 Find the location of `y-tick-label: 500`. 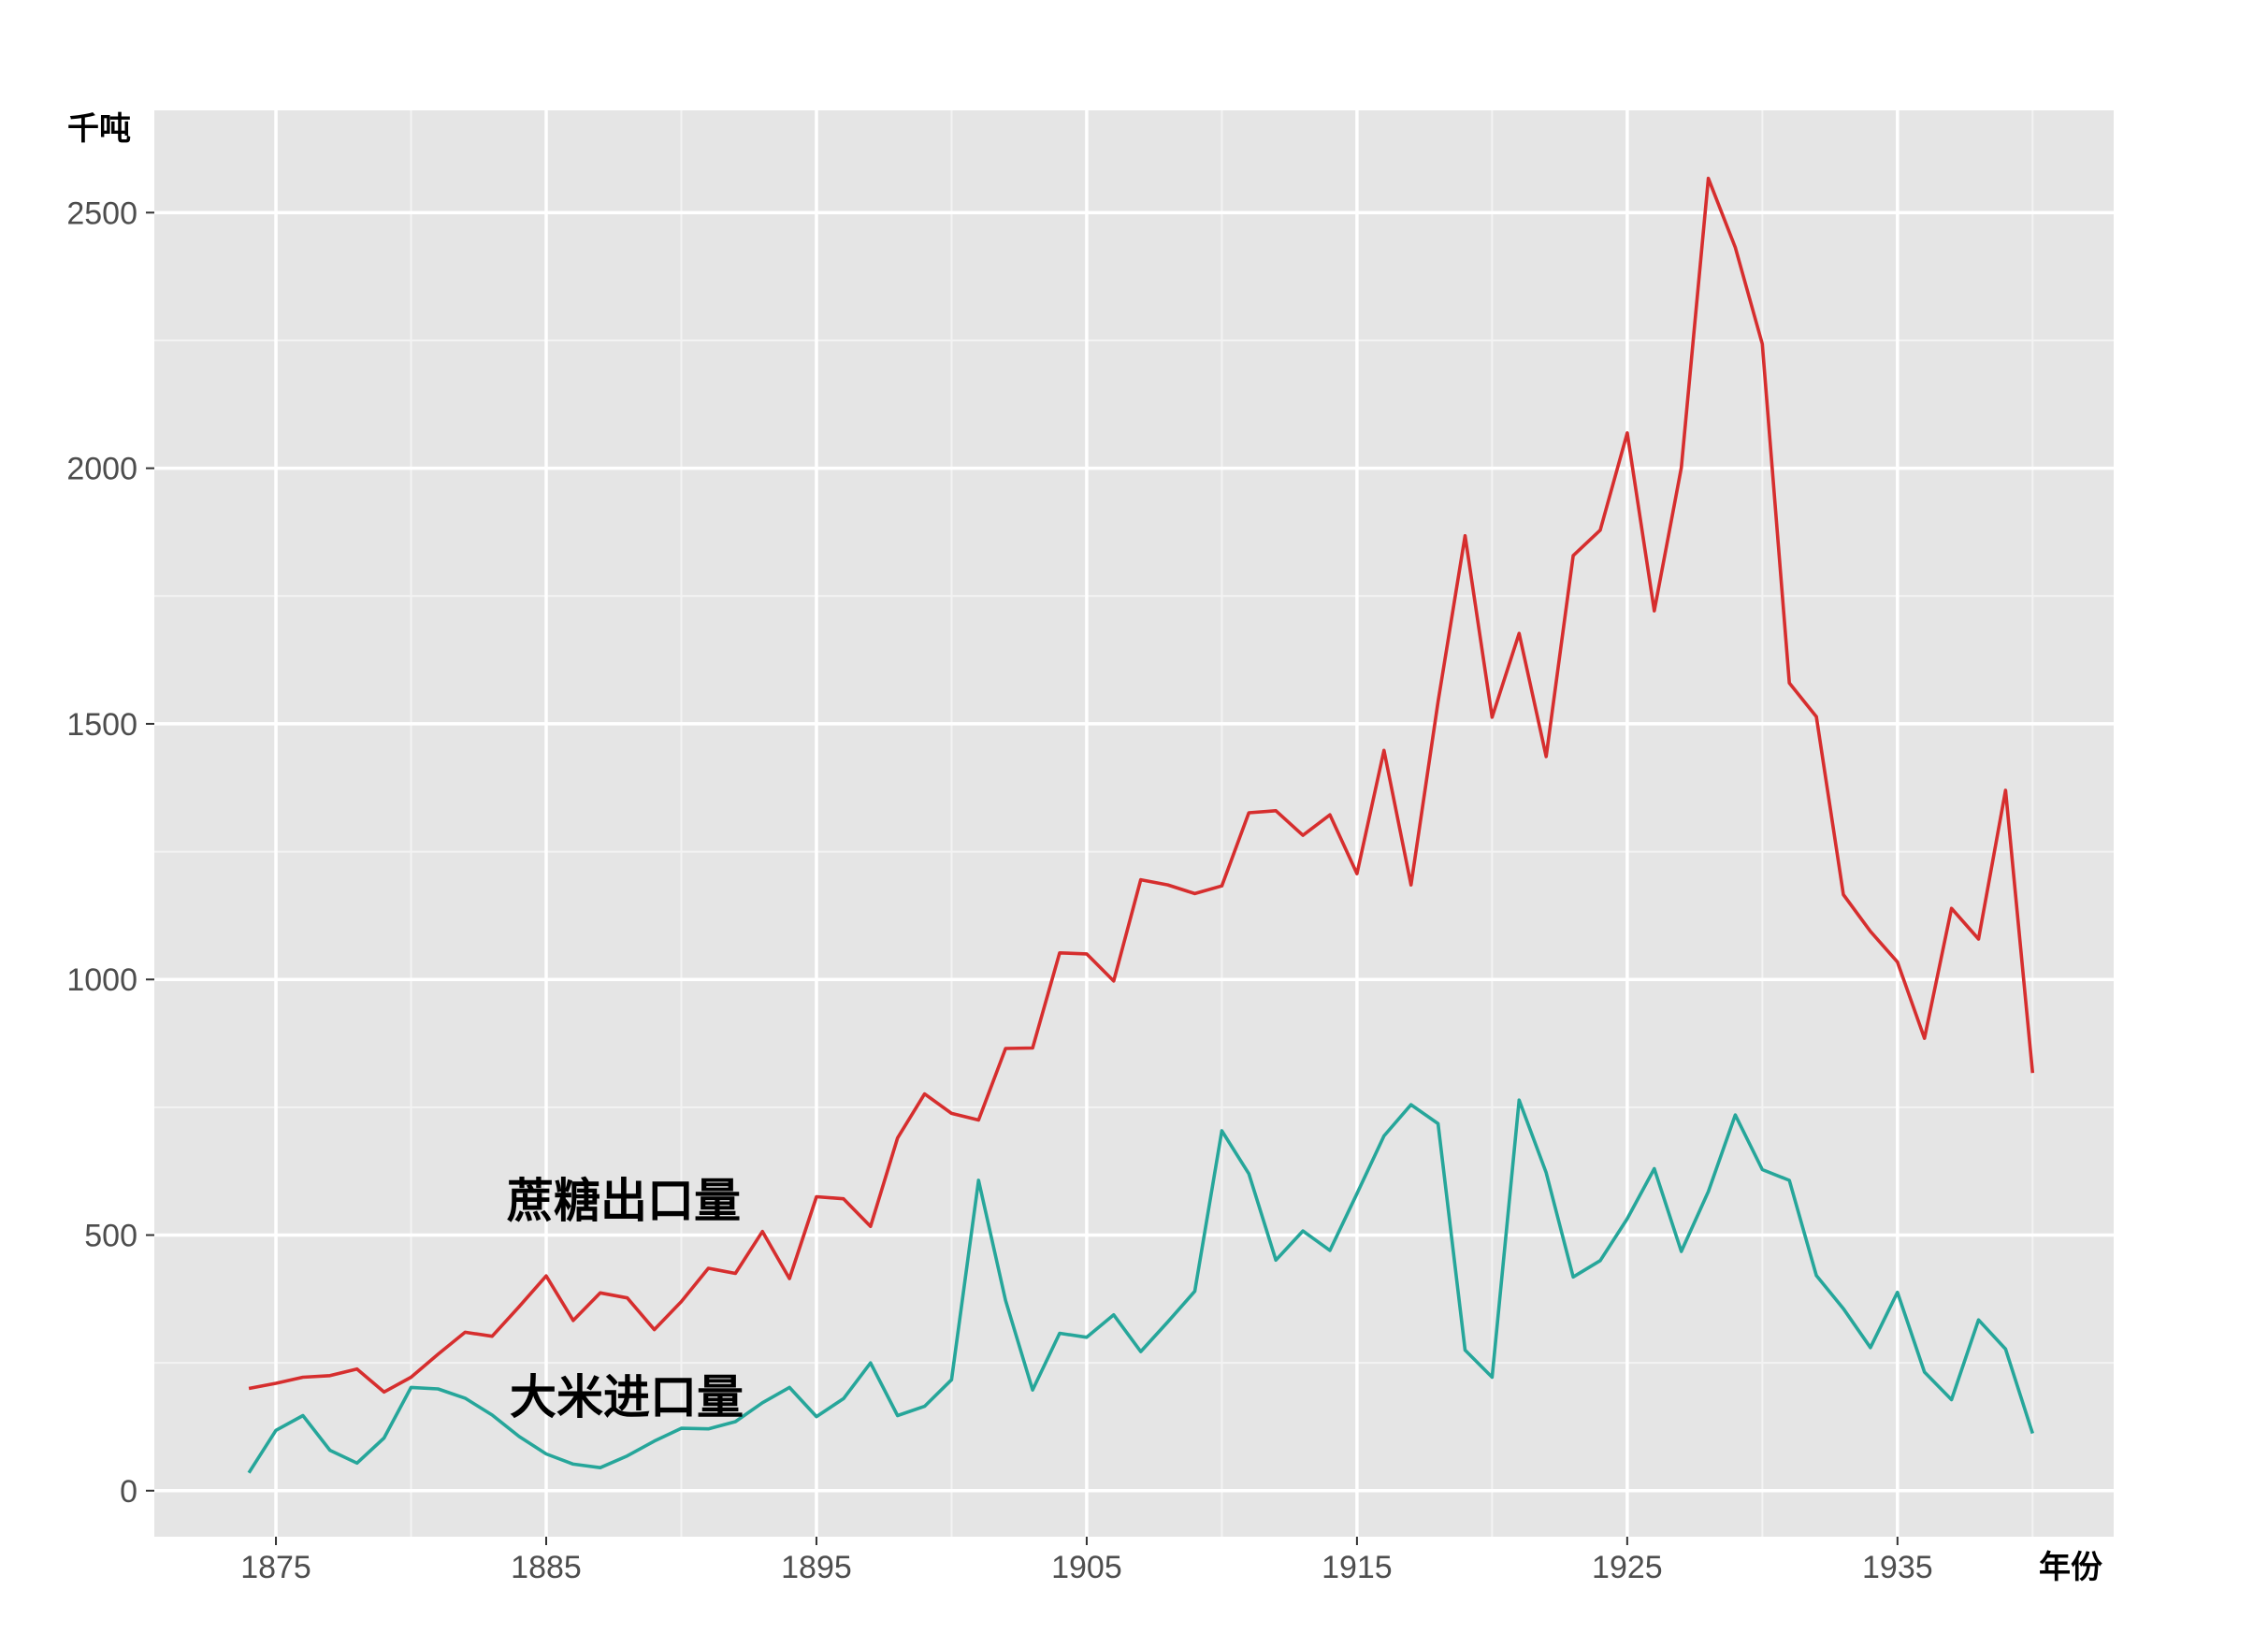

y-tick-label: 500 is located at coordinates (110, 1236).